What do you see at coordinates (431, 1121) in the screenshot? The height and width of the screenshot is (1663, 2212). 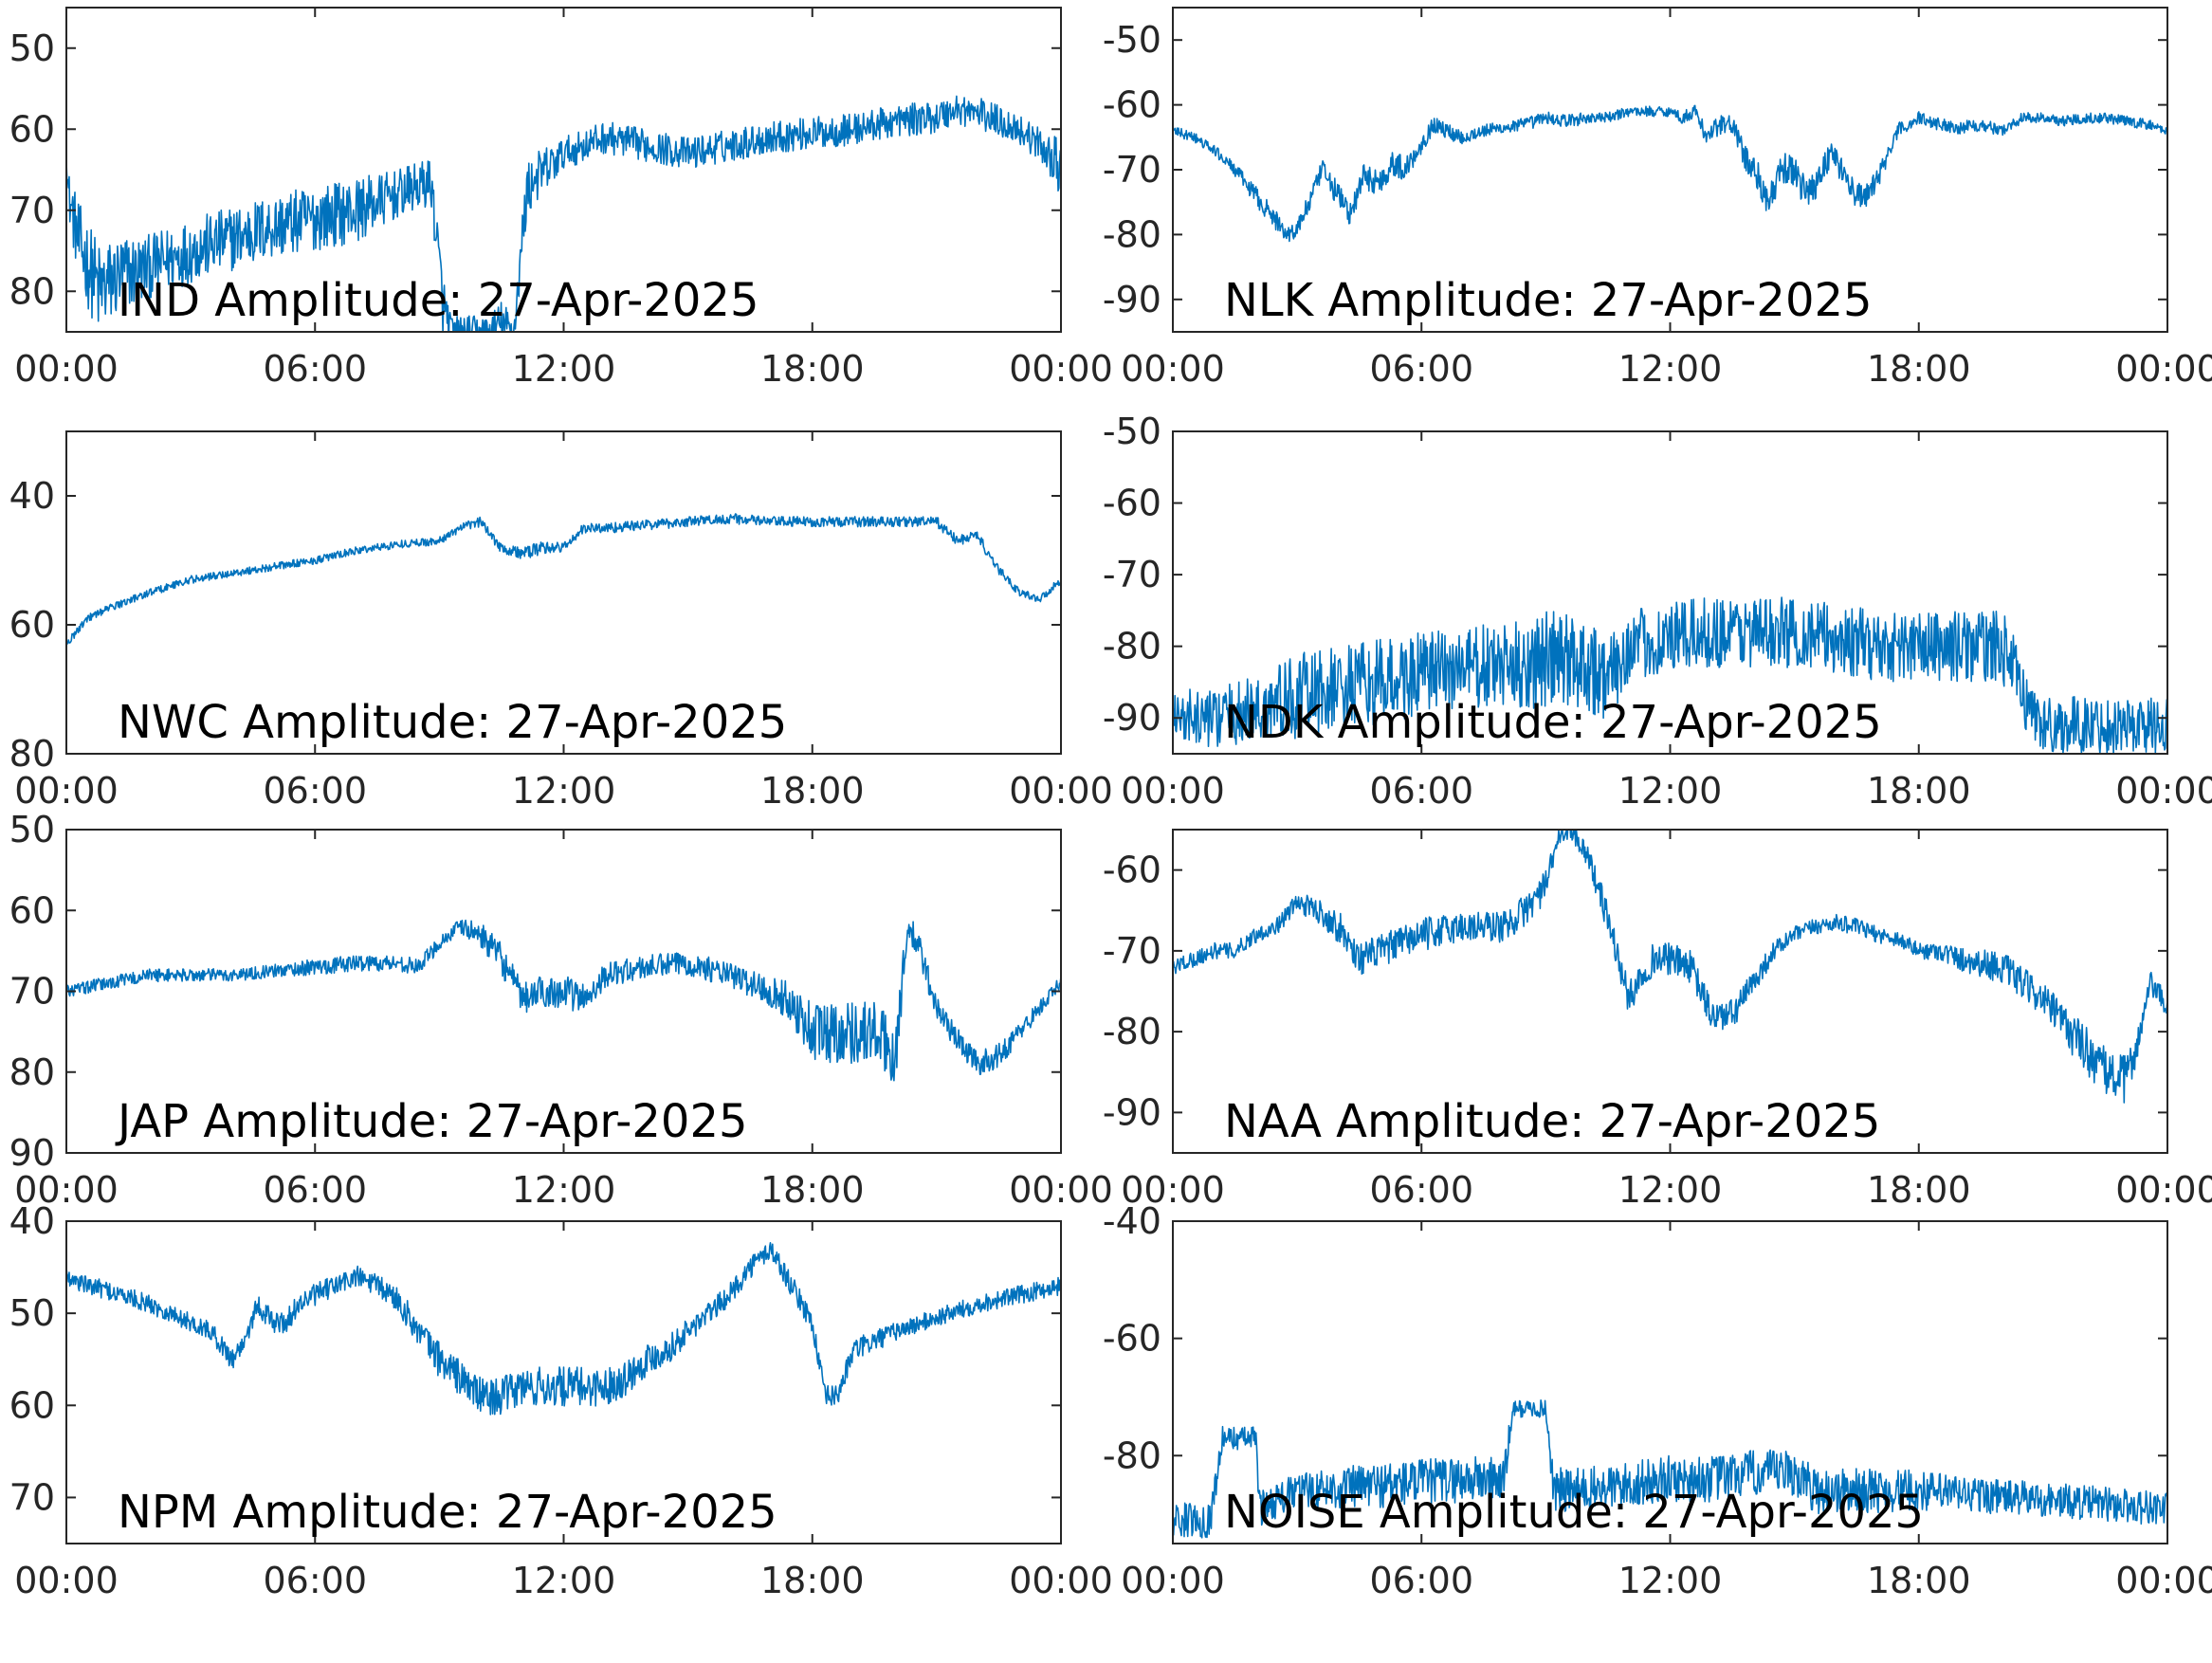 I see `chart-title: JAP Amplitude: 27-Apr-2025` at bounding box center [431, 1121].